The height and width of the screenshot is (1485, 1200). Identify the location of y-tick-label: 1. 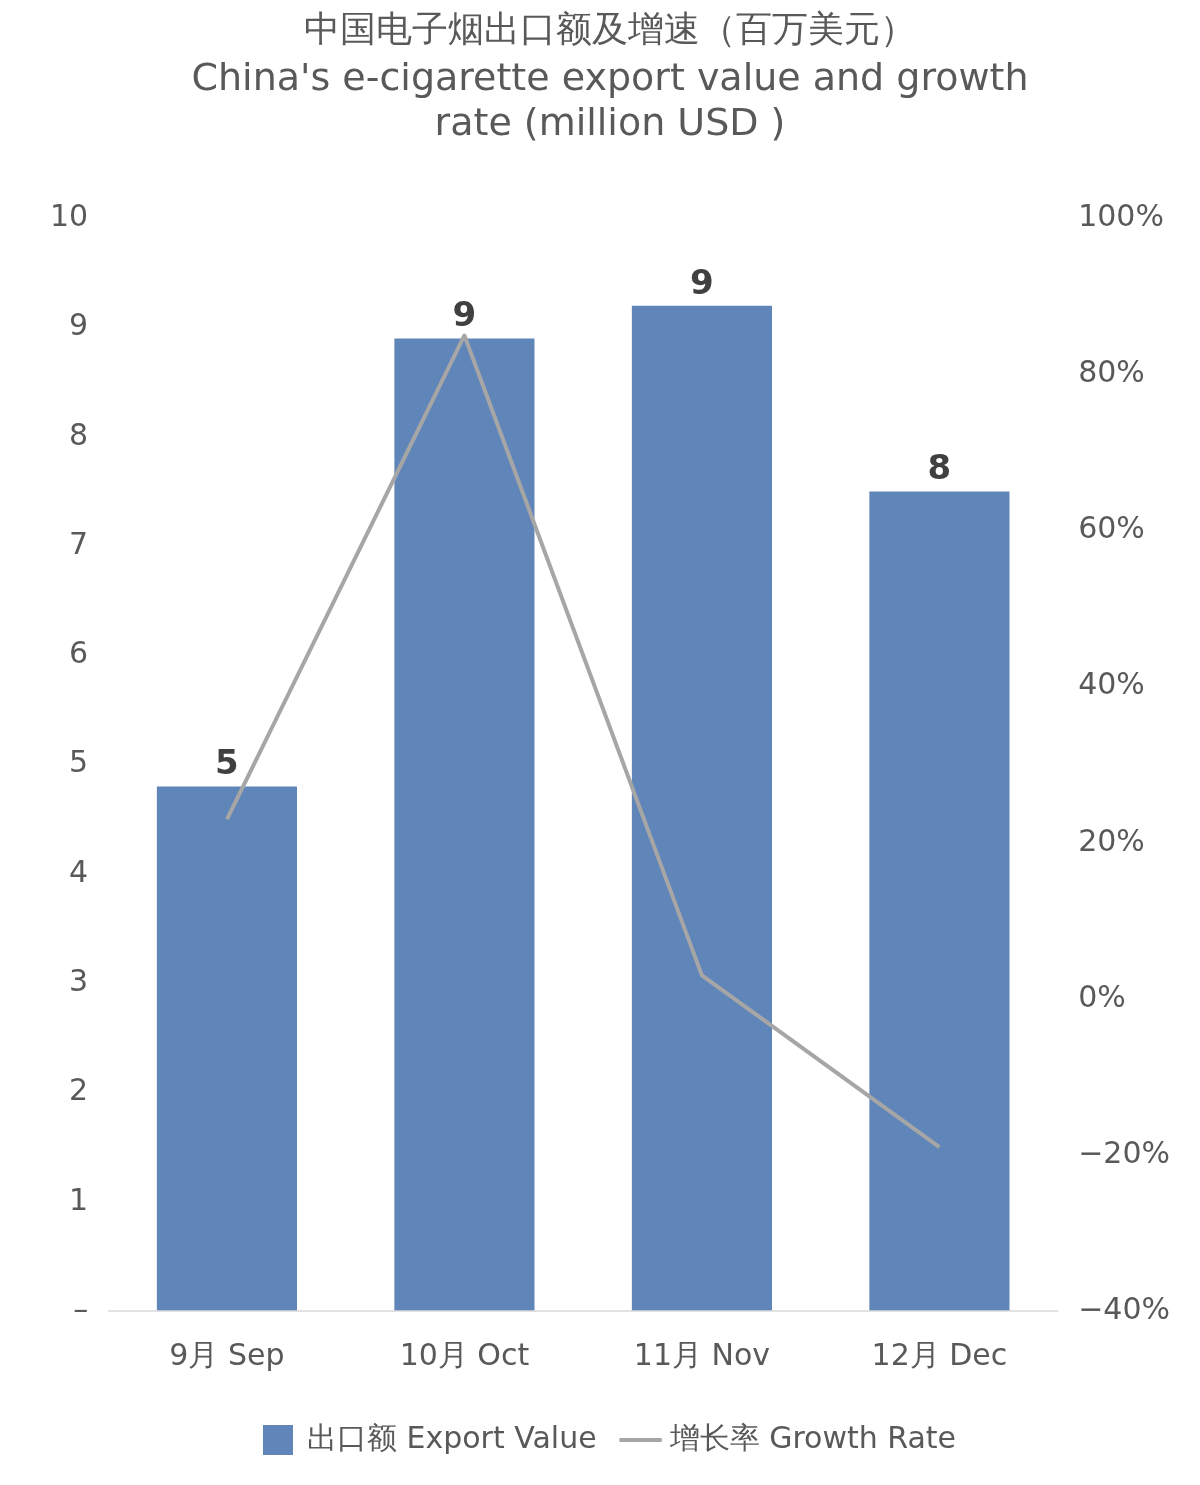
(79, 1199).